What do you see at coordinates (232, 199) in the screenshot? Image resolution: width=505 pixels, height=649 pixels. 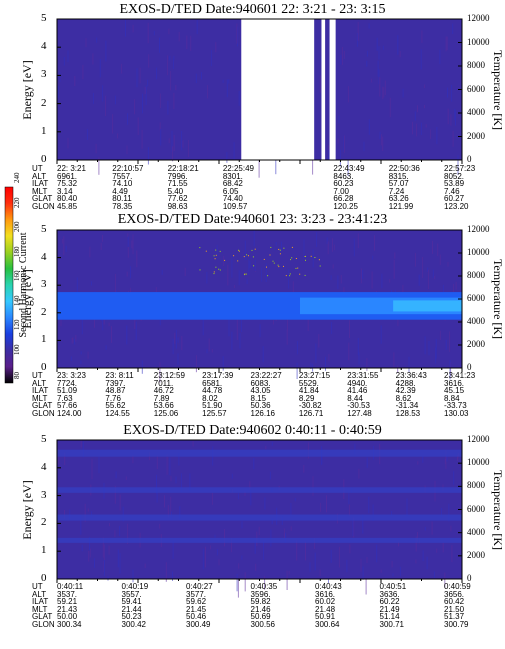 I see `table-cell: 74.40` at bounding box center [232, 199].